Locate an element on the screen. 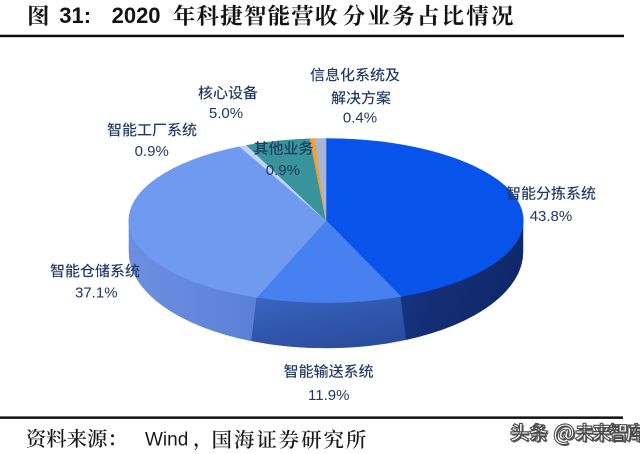  svg-text: 11.9% is located at coordinates (328, 395).